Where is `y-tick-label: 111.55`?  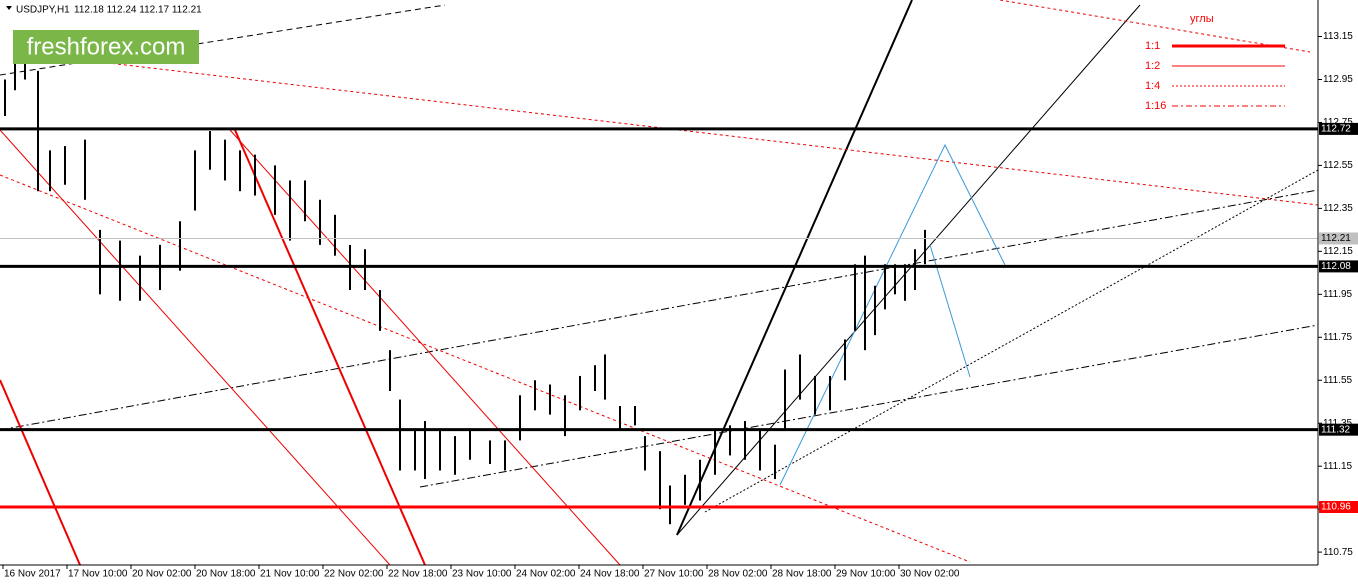
y-tick-label: 111.55 is located at coordinates (1338, 380).